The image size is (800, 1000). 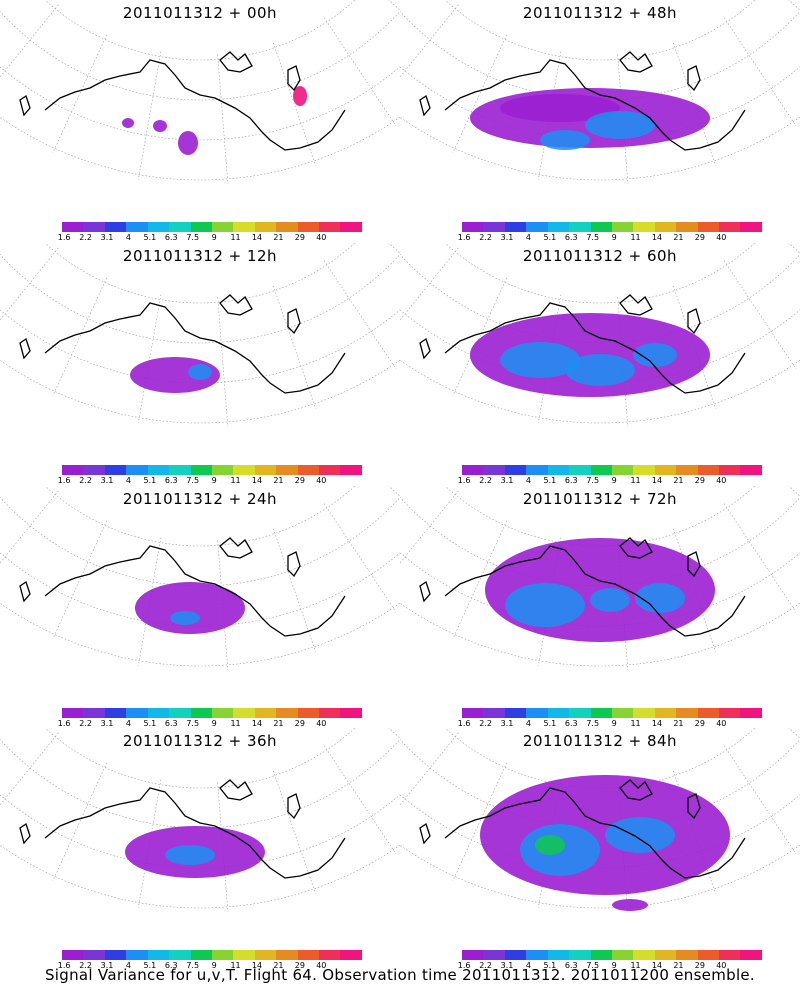 I want to click on graticule, so click(x=200, y=820).